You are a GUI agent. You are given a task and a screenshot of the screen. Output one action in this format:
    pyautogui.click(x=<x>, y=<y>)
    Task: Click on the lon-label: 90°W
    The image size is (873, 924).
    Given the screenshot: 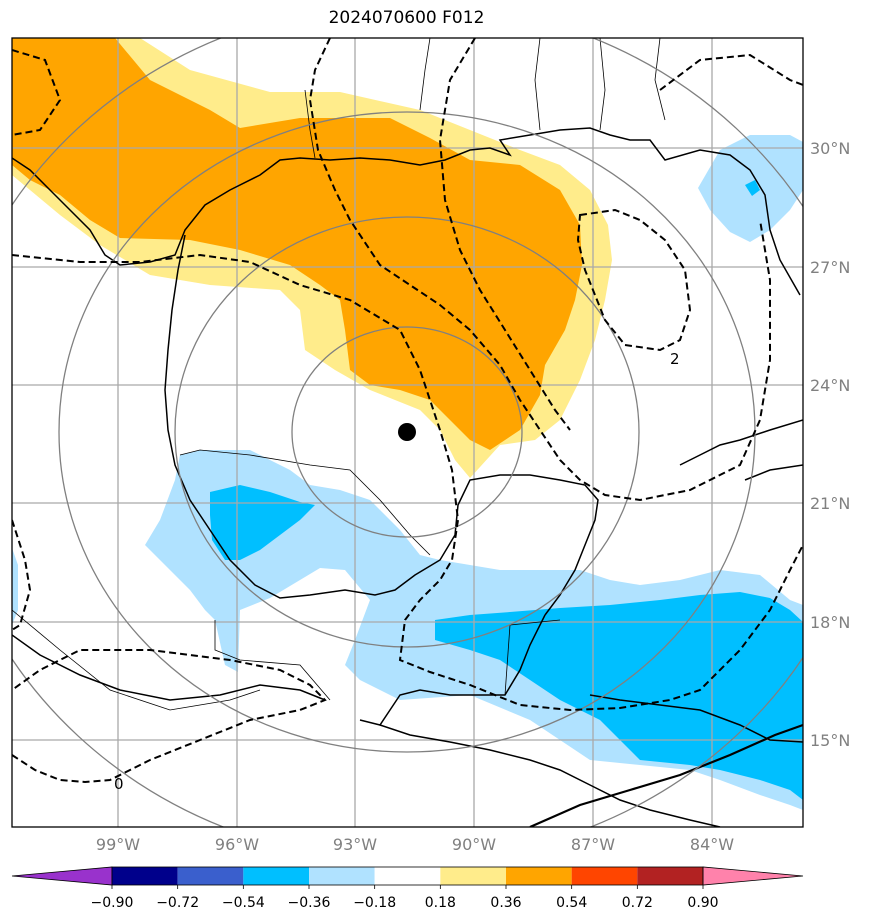 What is the action you would take?
    pyautogui.click(x=474, y=844)
    